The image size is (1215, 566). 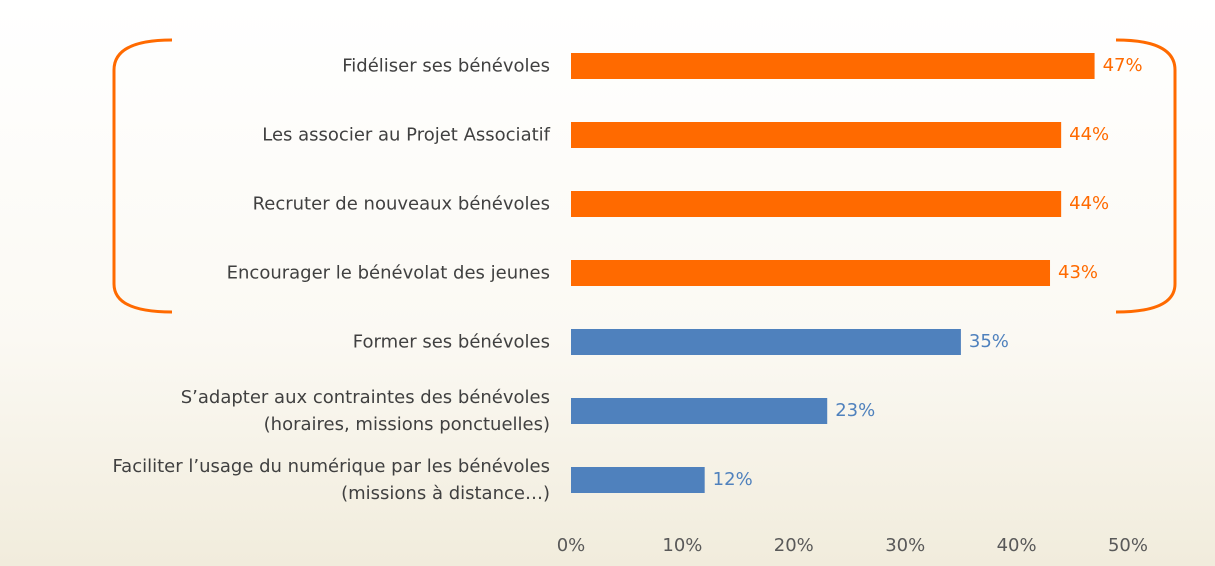 What do you see at coordinates (446, 66) in the screenshot?
I see `category-label: Fidéliser ses bénévoles` at bounding box center [446, 66].